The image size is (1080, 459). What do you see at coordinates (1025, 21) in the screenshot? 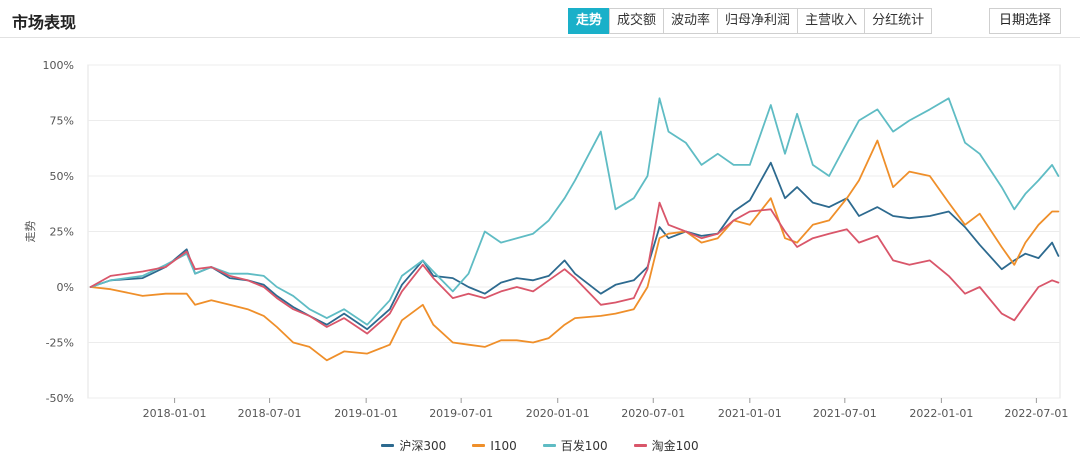
I see `date-select-button: 日期选择` at bounding box center [1025, 21].